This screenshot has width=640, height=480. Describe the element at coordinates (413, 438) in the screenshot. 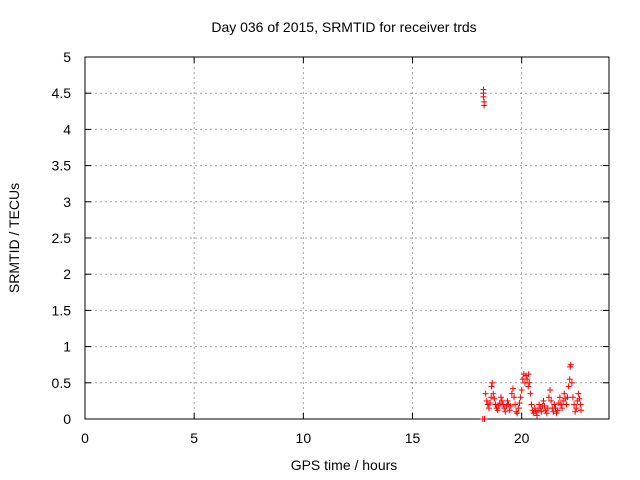

I see `x-tick-label: 15` at that location.